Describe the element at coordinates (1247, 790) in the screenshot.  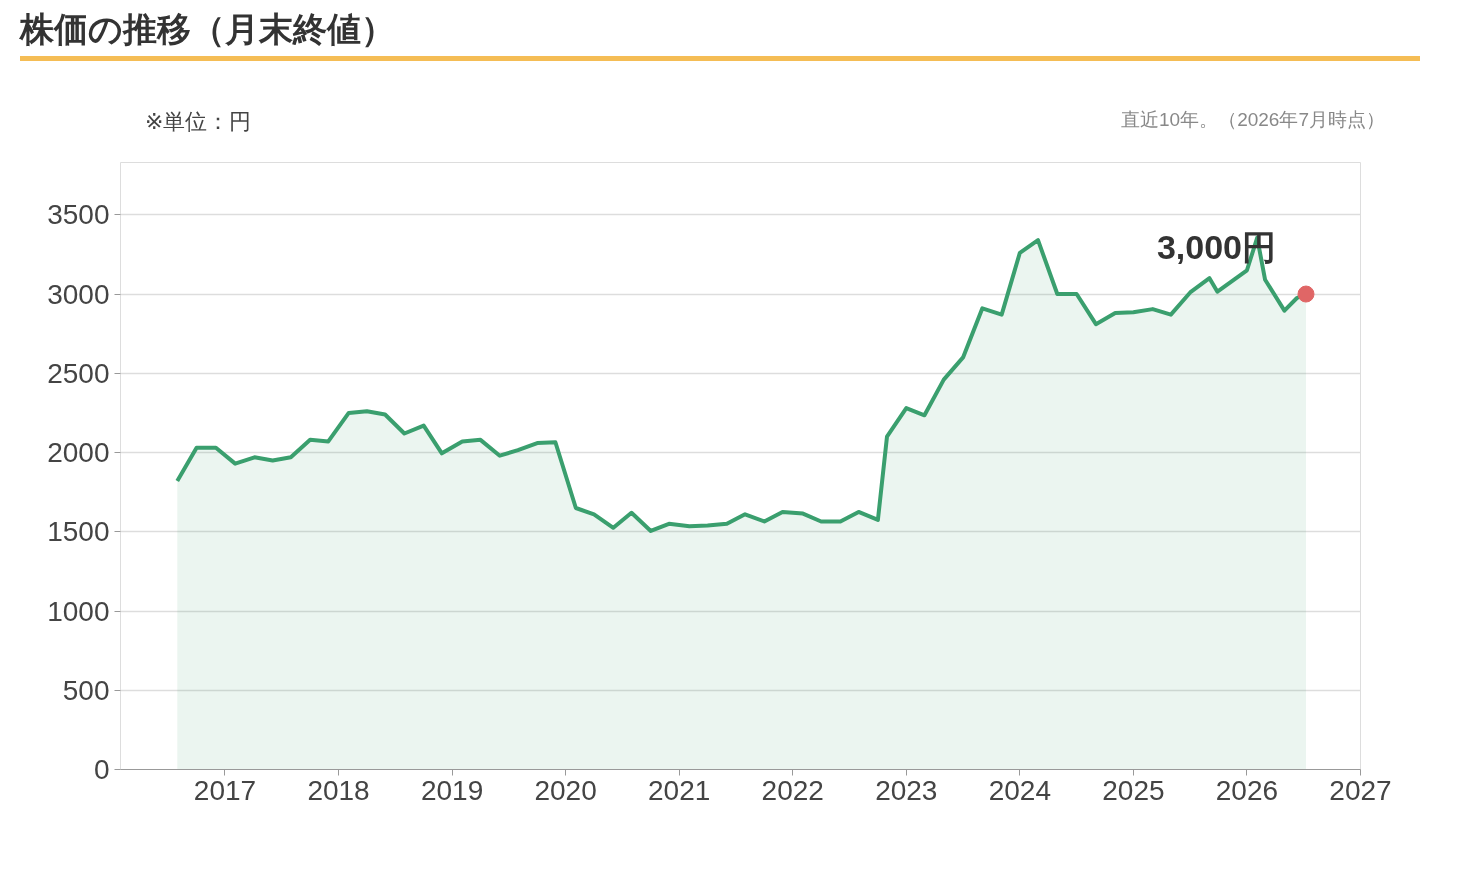
I see `x-tick-label: 2026` at that location.